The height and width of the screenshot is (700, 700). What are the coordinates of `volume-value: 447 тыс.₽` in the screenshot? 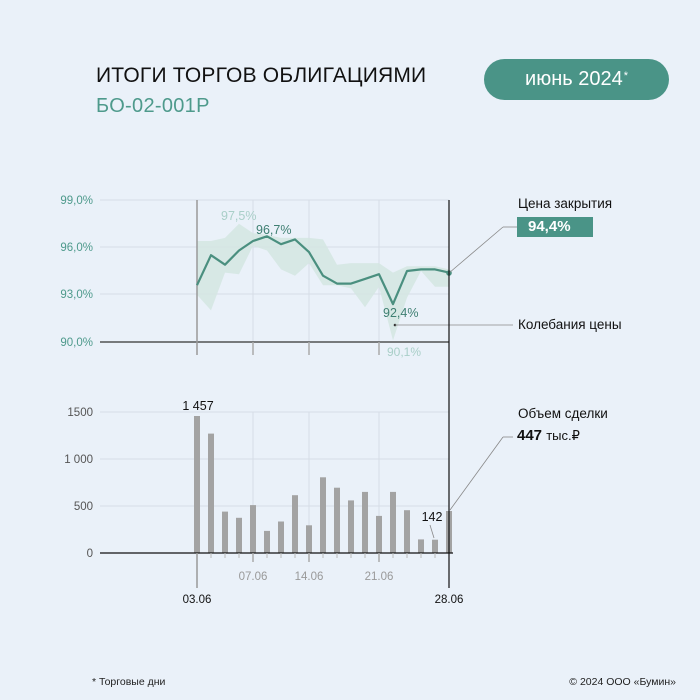 It's located at (548, 435).